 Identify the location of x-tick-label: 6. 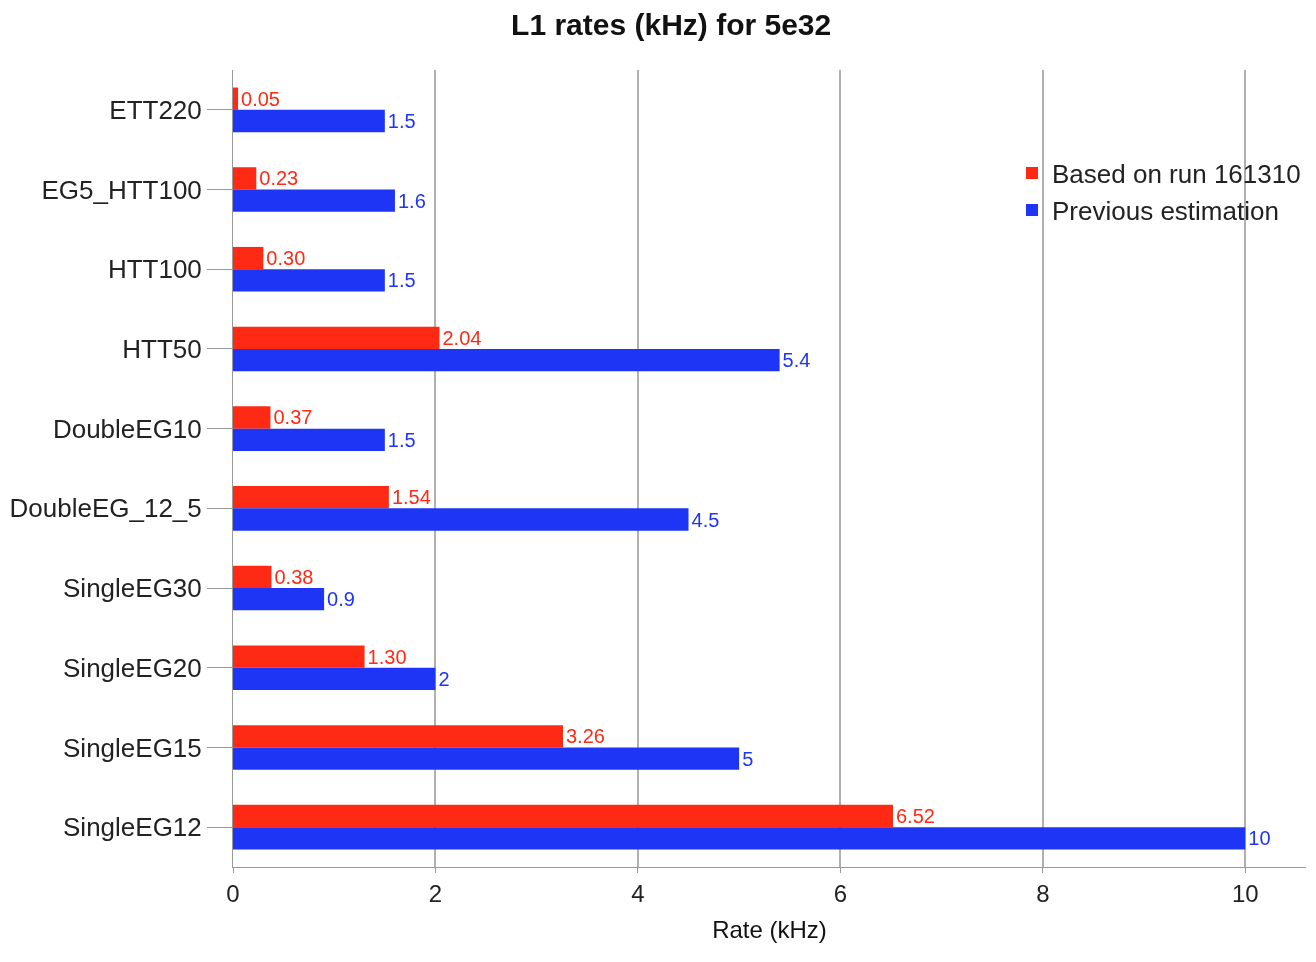
(840, 893).